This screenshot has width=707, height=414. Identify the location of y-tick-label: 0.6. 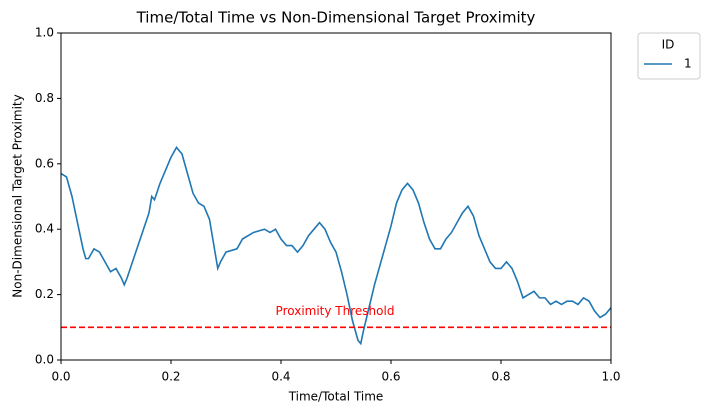
(44, 163).